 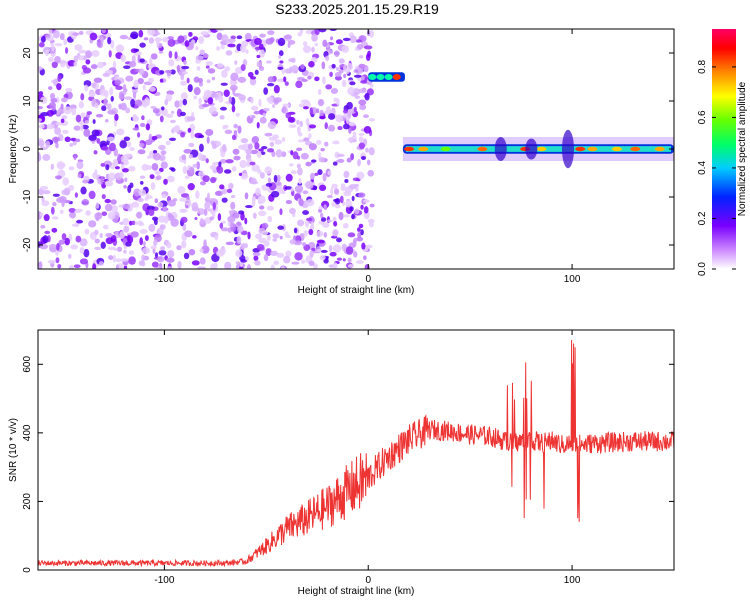 What do you see at coordinates (368, 580) in the screenshot?
I see `snr-x-tick-label: 0` at bounding box center [368, 580].